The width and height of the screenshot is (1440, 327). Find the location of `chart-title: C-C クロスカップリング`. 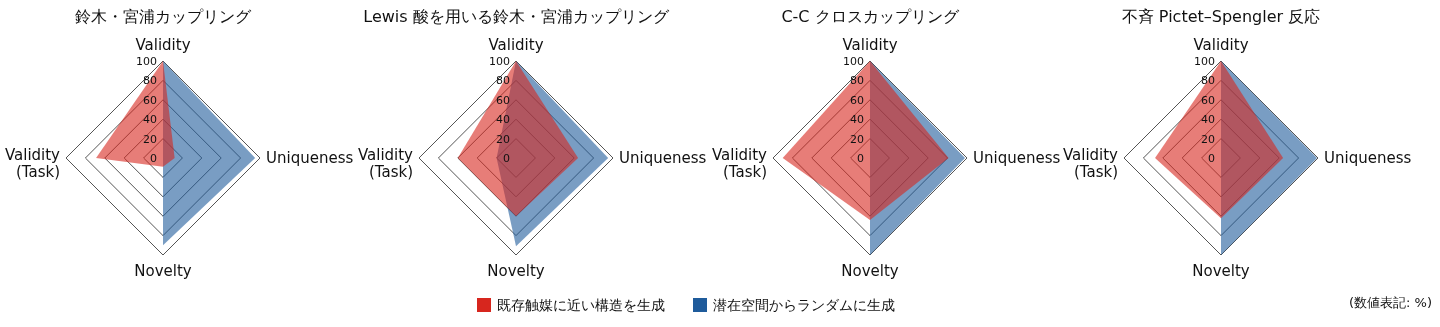

chart-title: C-C クロスカップリング is located at coordinates (870, 16).